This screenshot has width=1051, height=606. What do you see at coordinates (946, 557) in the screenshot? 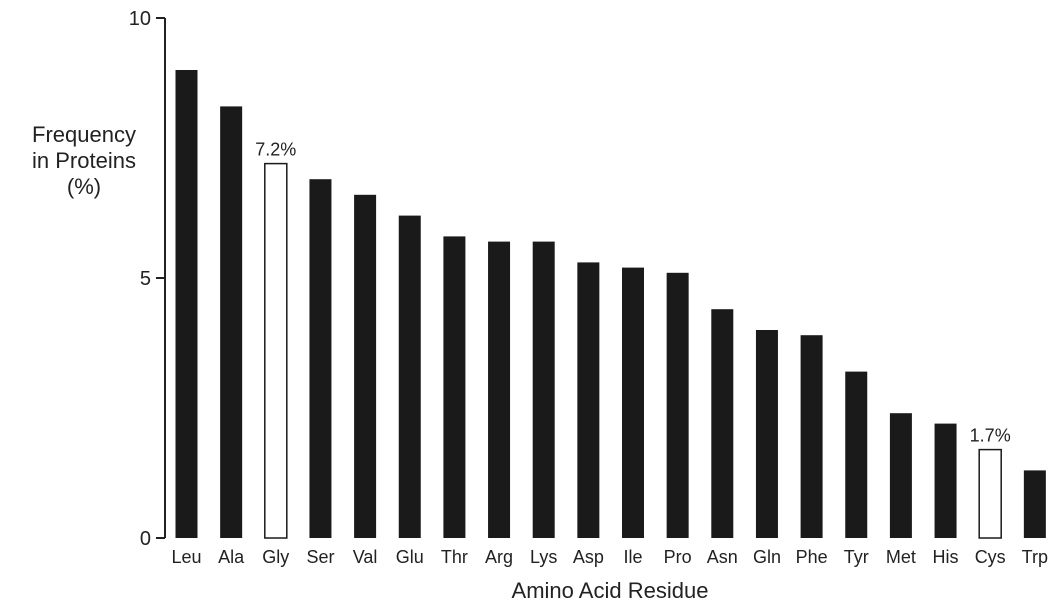
I see `x-tick-label-his: His` at bounding box center [946, 557].